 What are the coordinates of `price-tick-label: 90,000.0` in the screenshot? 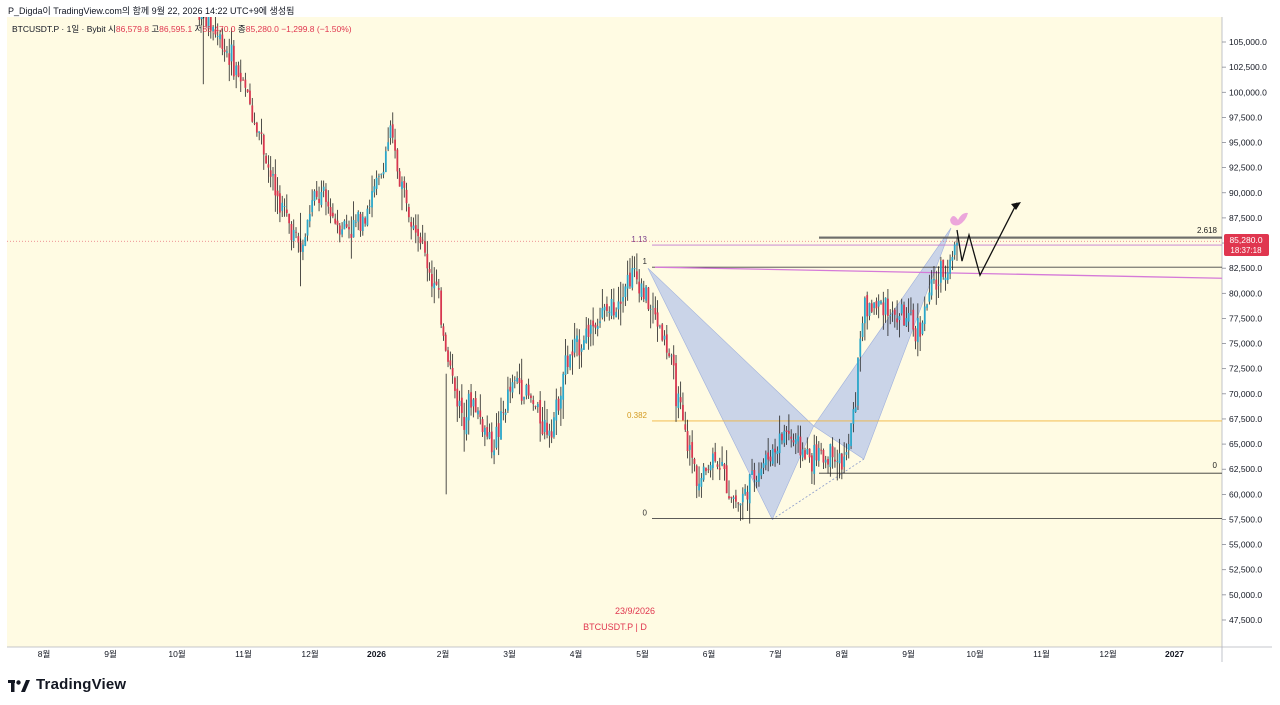 It's located at (1245, 193).